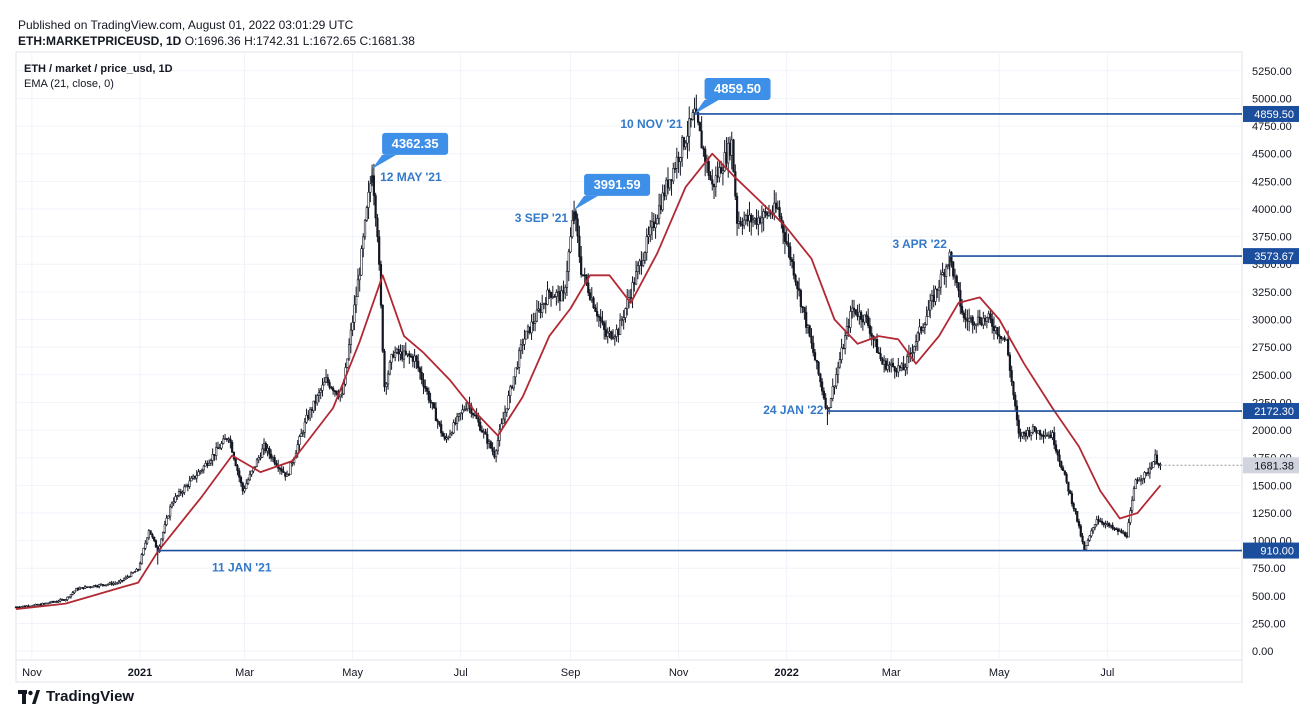  I want to click on callout-label: 4362.35, so click(415, 143).